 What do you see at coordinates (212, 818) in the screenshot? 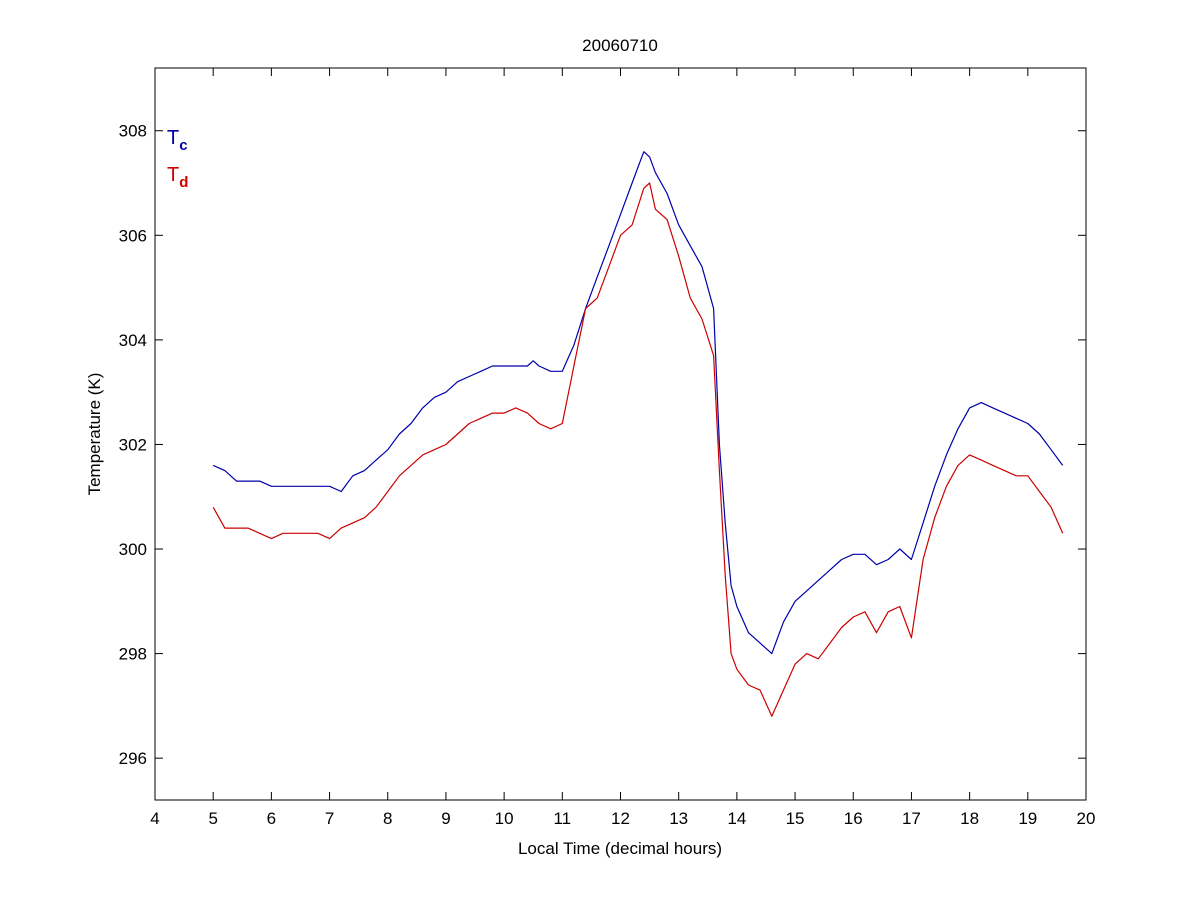
I see `x-tick-label: 5` at bounding box center [212, 818].